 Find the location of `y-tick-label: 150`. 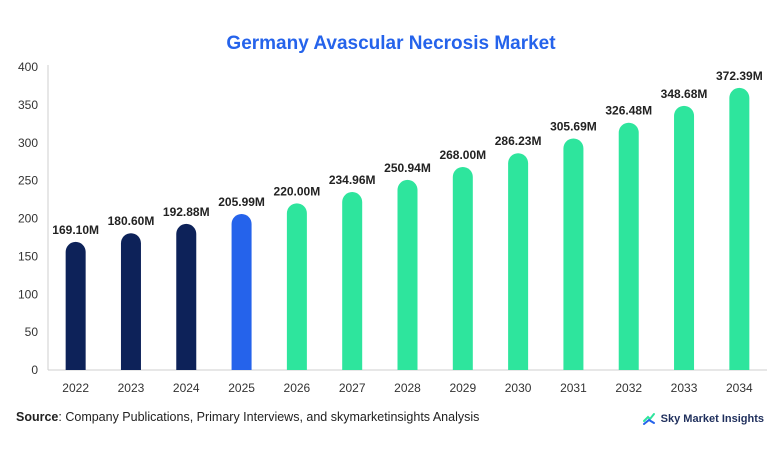

y-tick-label: 150 is located at coordinates (28, 256).